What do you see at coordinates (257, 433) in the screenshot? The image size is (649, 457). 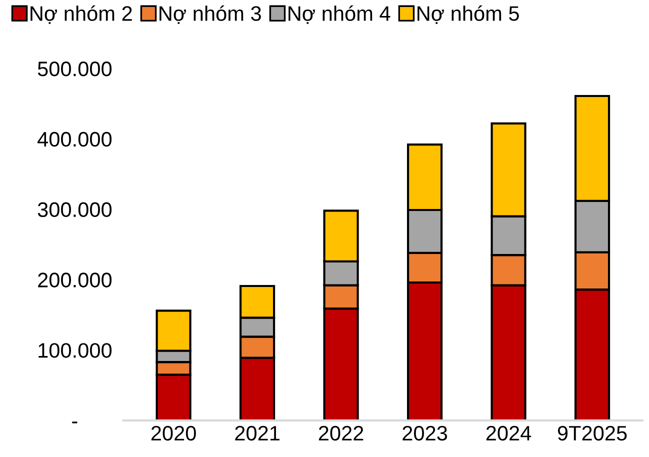 I see `x-tick-label: 2021` at bounding box center [257, 433].